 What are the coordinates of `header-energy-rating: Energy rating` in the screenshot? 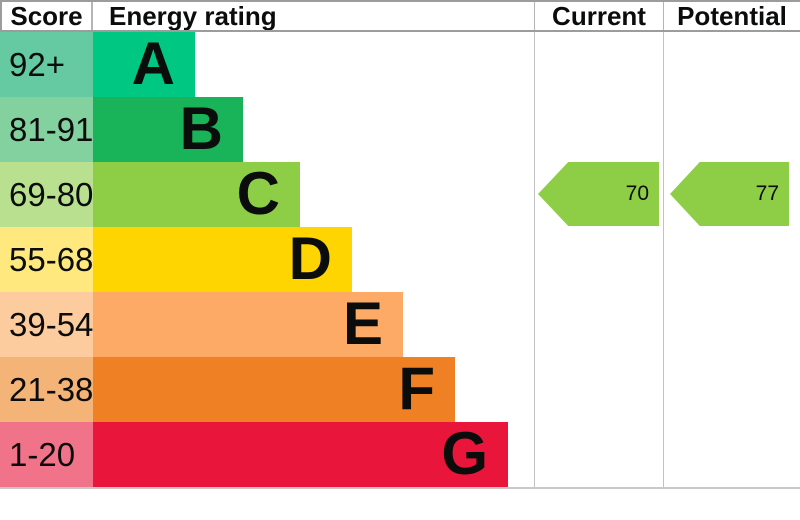 It's located at (193, 16).